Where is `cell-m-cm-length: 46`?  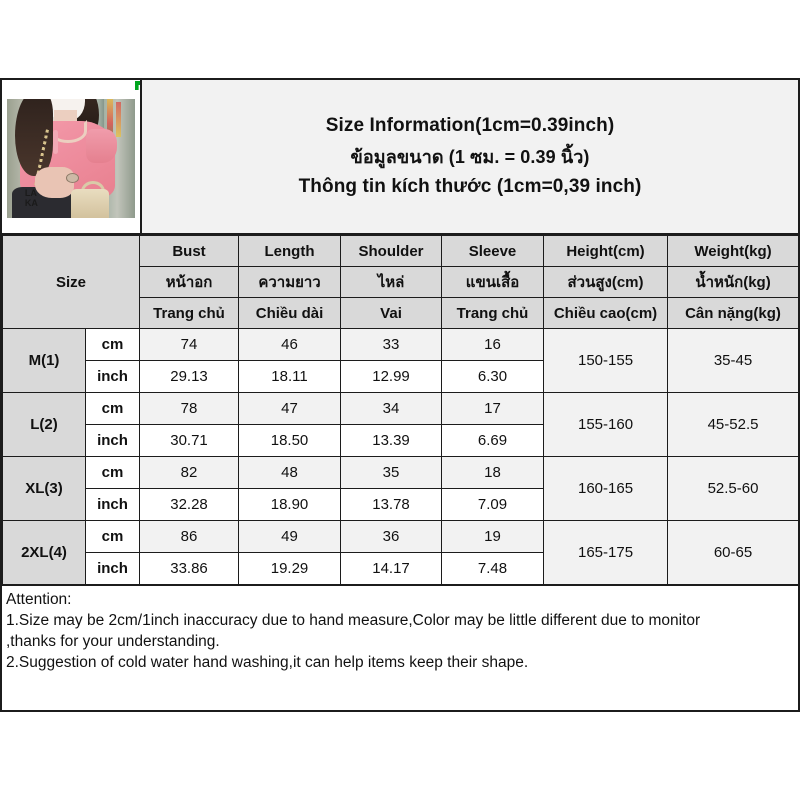 cell-m-cm-length: 46 is located at coordinates (290, 344).